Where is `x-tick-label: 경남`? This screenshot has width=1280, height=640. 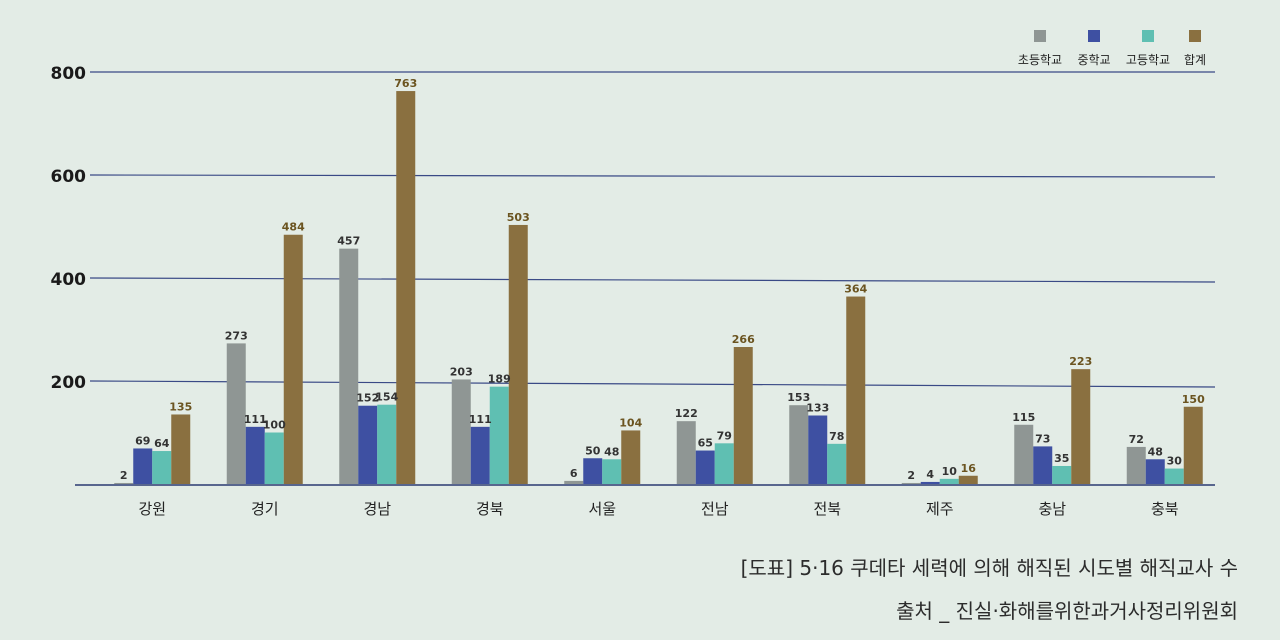 x-tick-label: 경남 is located at coordinates (377, 509).